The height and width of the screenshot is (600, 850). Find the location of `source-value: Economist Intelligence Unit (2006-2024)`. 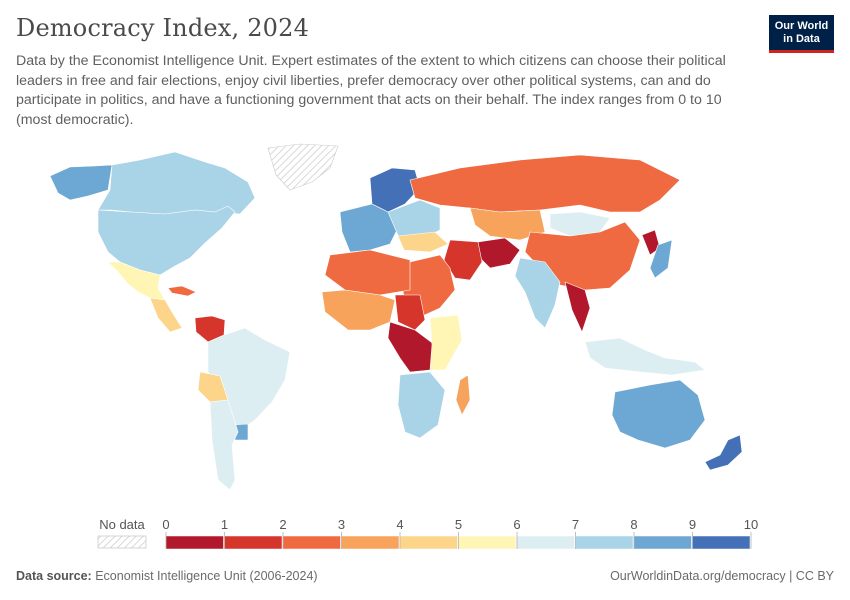

source-value: Economist Intelligence Unit (2006-2024) is located at coordinates (206, 576).